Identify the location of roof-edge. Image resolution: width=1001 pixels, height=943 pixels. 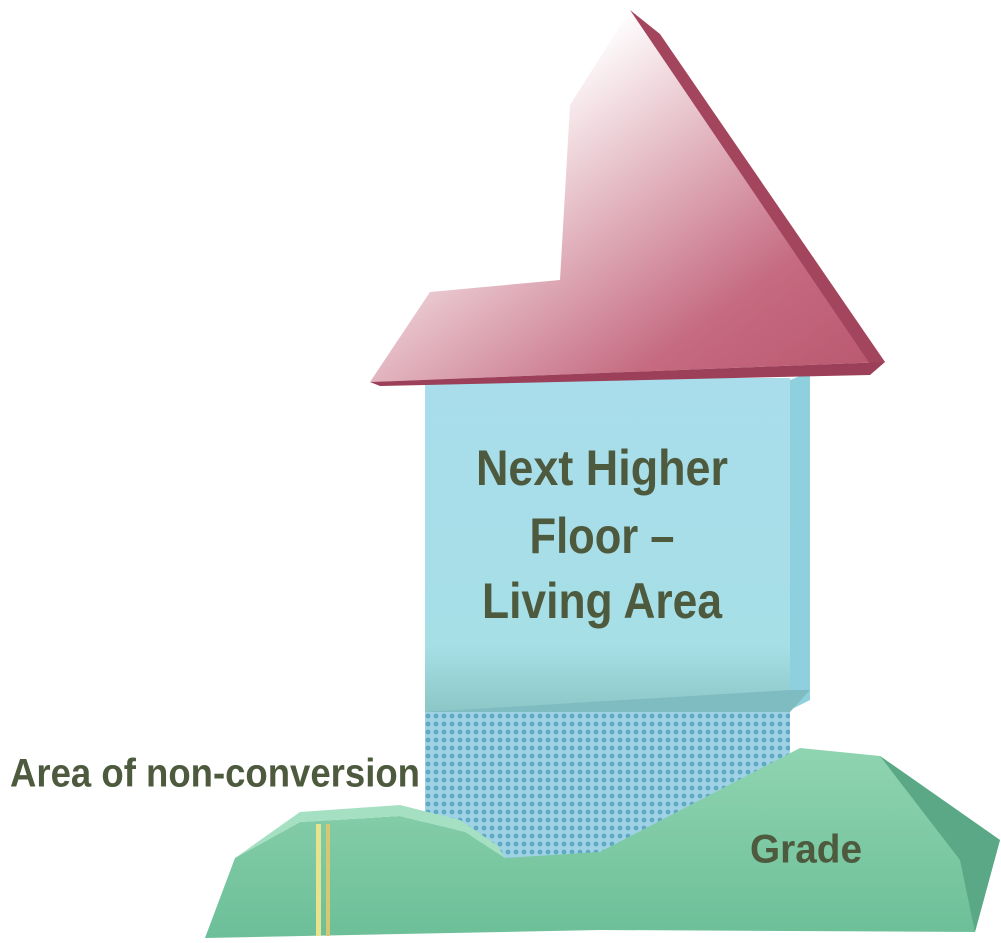
(757, 187).